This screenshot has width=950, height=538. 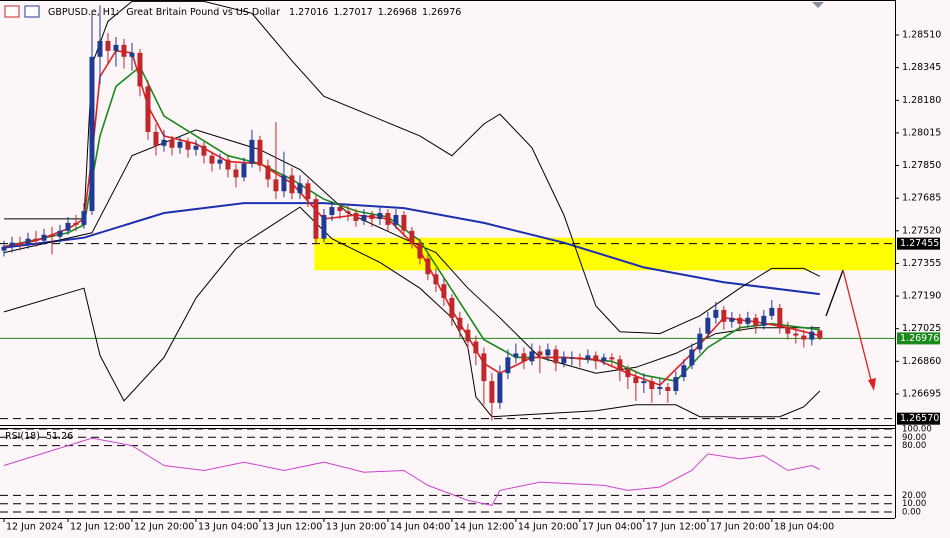 What do you see at coordinates (412, 471) in the screenshot?
I see `rsi-line` at bounding box center [412, 471].